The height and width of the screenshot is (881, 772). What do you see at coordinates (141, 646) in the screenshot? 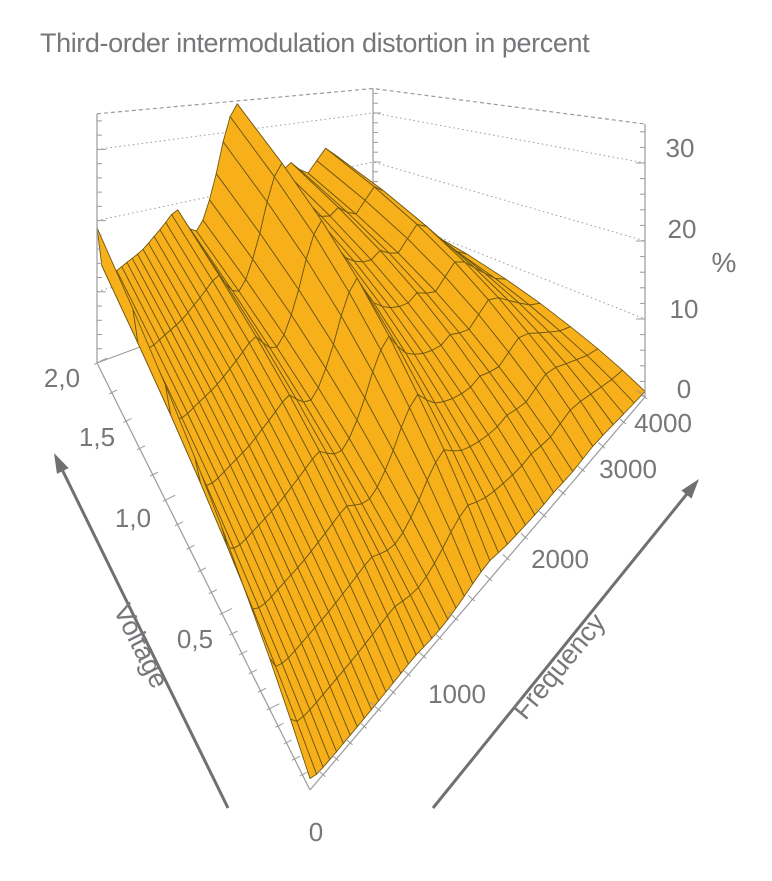
I see `voltage-axis-name: Voltage` at bounding box center [141, 646].